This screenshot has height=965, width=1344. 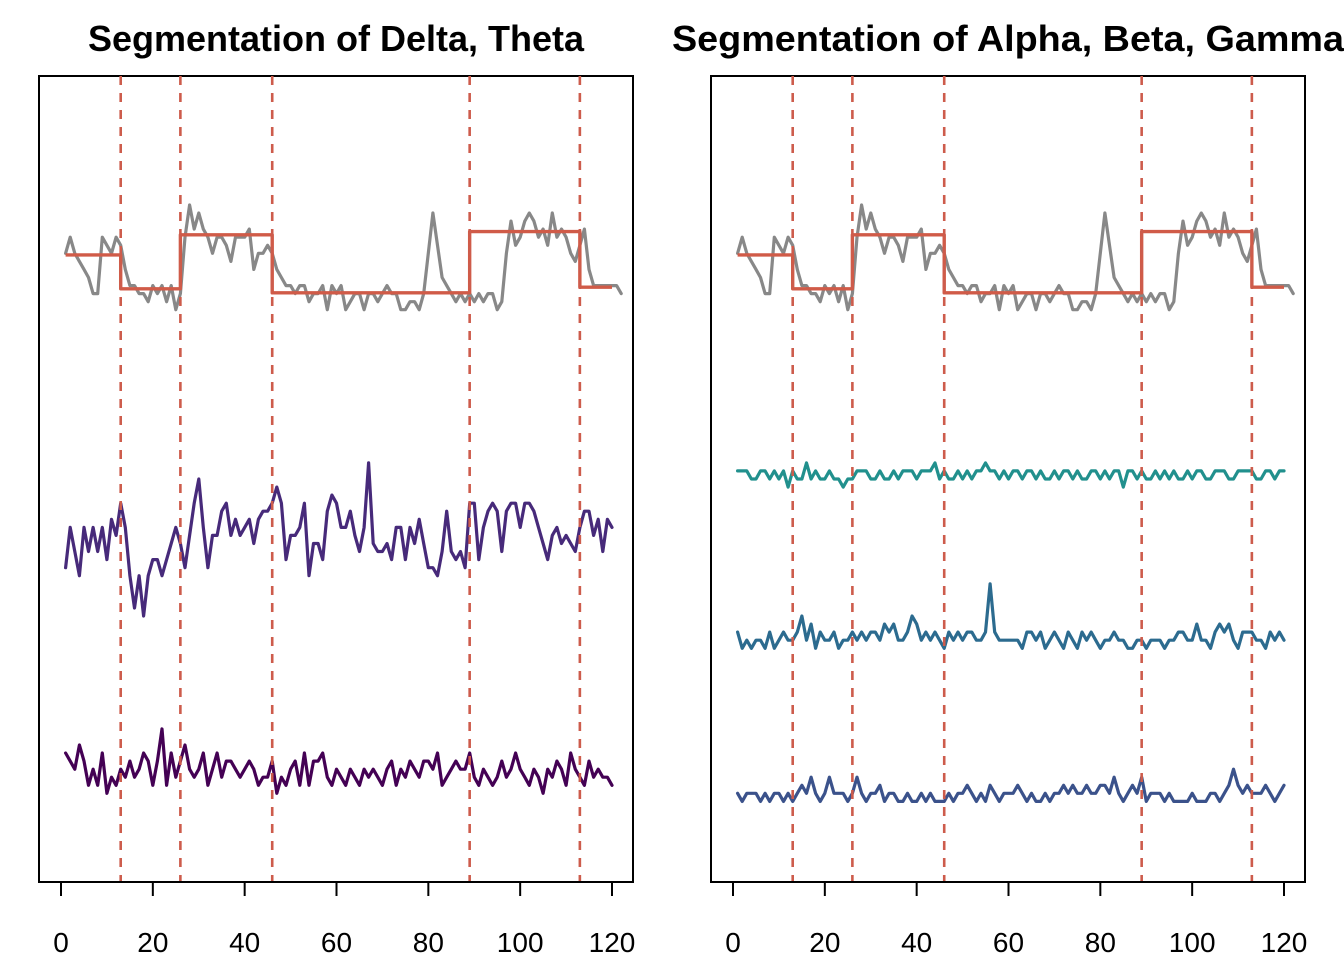 What do you see at coordinates (336, 38) in the screenshot?
I see `panel-title: Segmentation of Delta, Theta` at bounding box center [336, 38].